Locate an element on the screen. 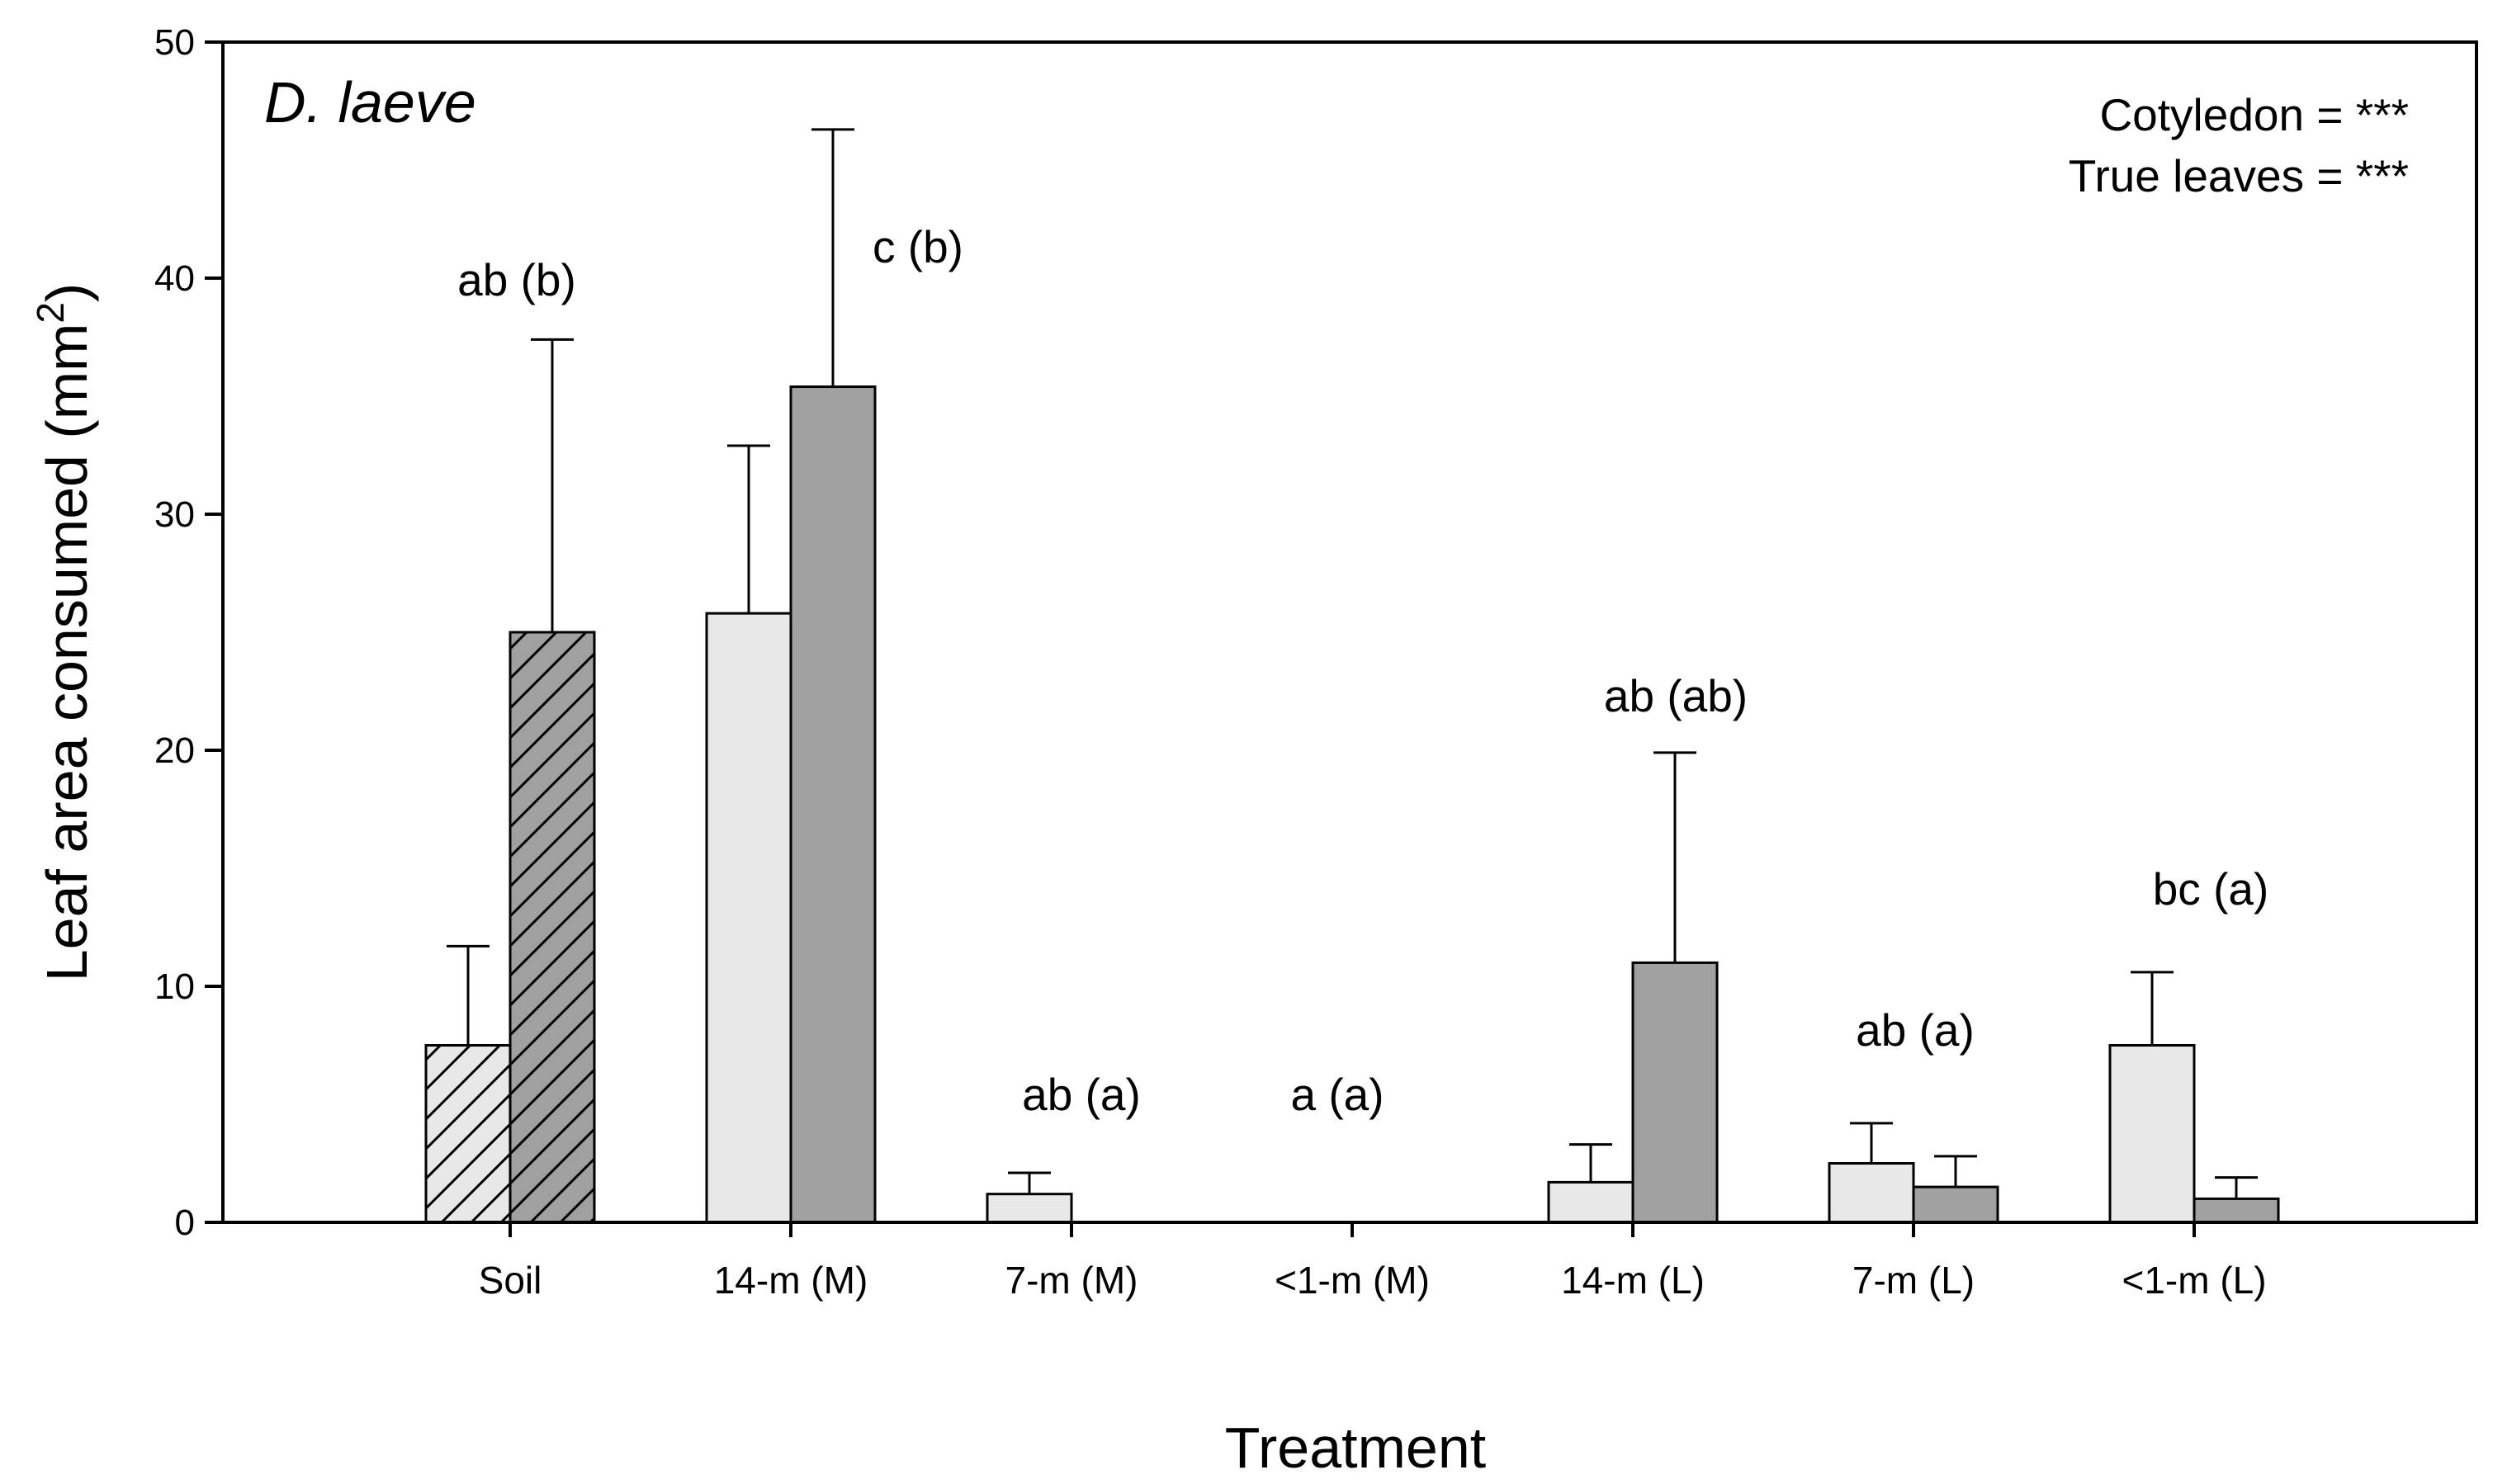 Image resolution: width=2493 pixels, height=1484 pixels. significance-label: c (b) is located at coordinates (918, 246).